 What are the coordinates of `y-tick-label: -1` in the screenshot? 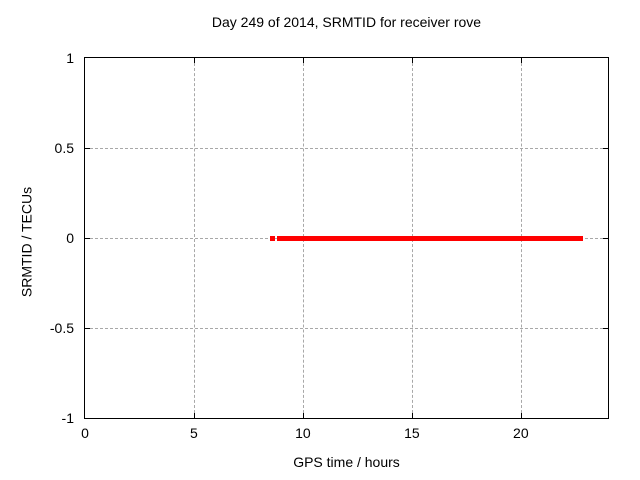 It's located at (67, 418).